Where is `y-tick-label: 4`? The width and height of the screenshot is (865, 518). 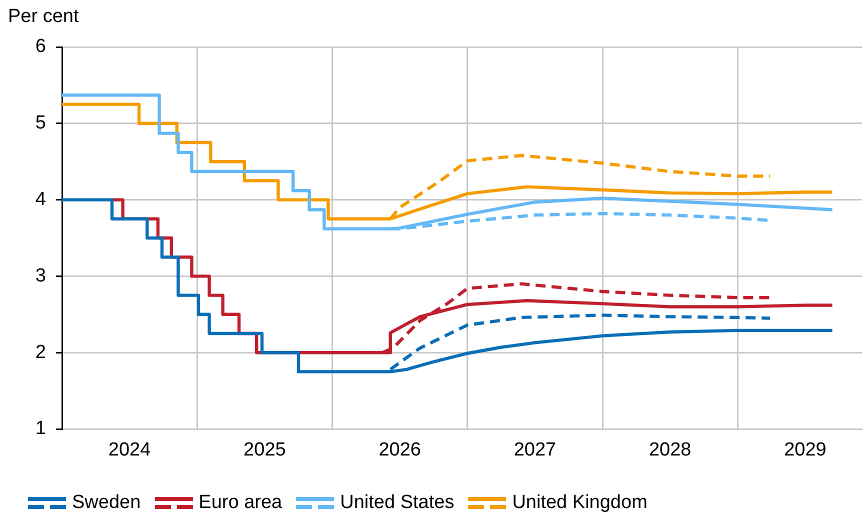
y-tick-label: 4 is located at coordinates (40, 199).